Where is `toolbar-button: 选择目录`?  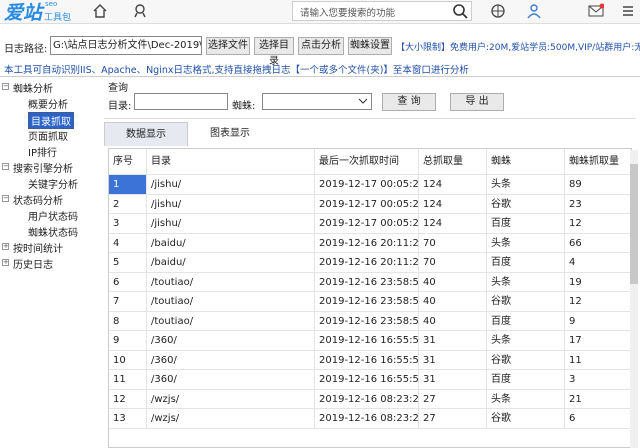 toolbar-button: 选择目录 is located at coordinates (274, 52).